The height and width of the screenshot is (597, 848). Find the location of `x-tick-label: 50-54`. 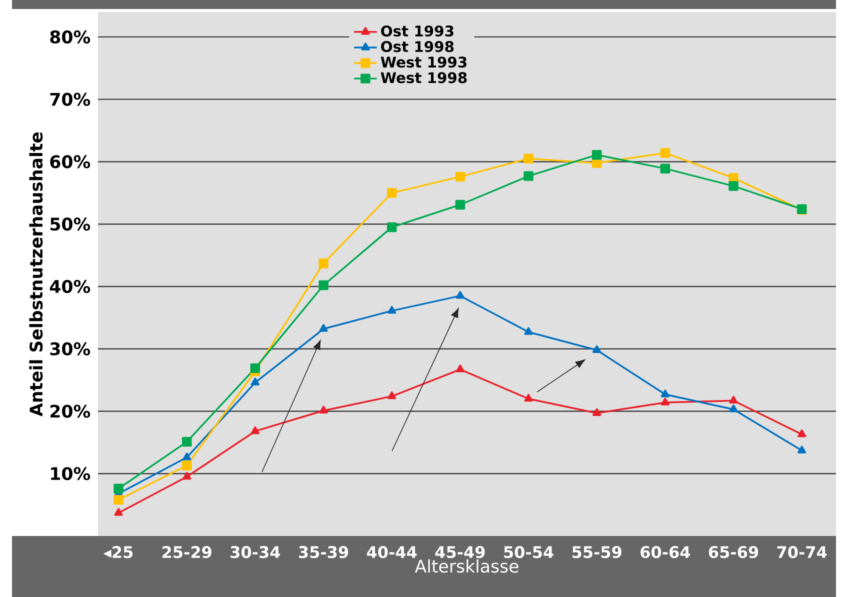

x-tick-label: 50-54 is located at coordinates (529, 552).